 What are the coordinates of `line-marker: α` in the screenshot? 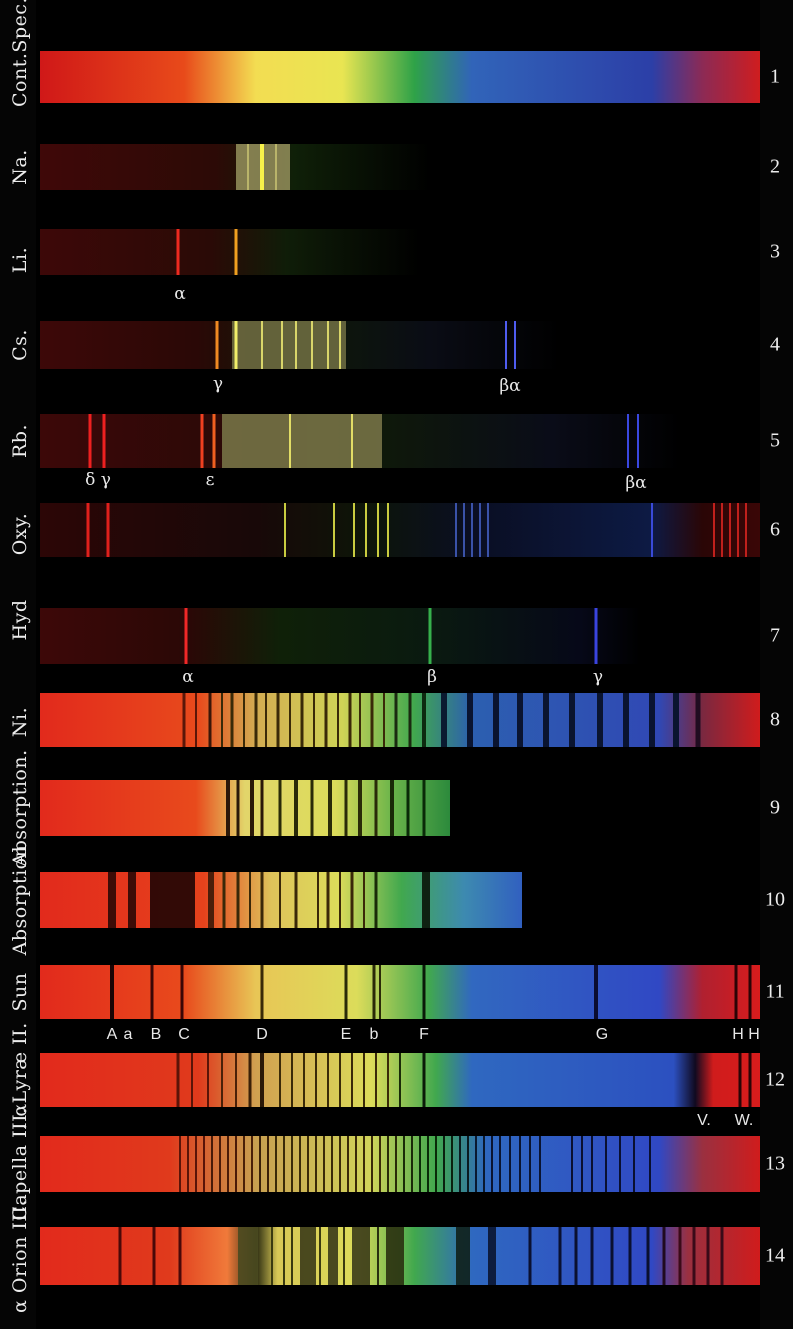 It's located at (180, 294).